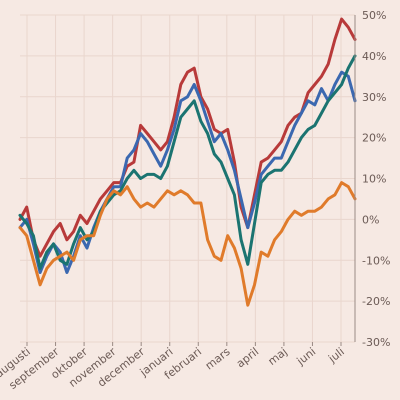 This screenshot has height=400, width=400. I want to click on x-tick-label: juli, so click(336, 355).